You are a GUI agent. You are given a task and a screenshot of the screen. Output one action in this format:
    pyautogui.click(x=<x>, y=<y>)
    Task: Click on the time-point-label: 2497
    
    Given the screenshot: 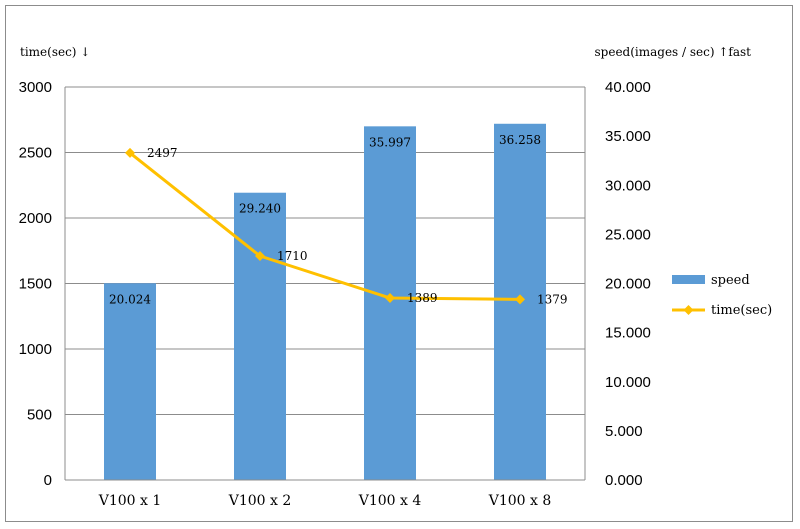 What is the action you would take?
    pyautogui.click(x=162, y=153)
    